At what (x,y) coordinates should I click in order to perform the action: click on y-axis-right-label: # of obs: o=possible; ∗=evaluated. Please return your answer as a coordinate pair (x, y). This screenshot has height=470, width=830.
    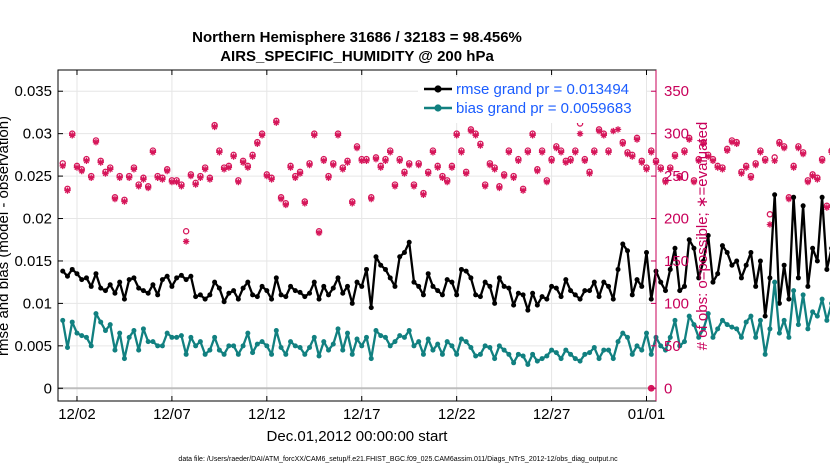
    Looking at the image, I should click on (702, 236).